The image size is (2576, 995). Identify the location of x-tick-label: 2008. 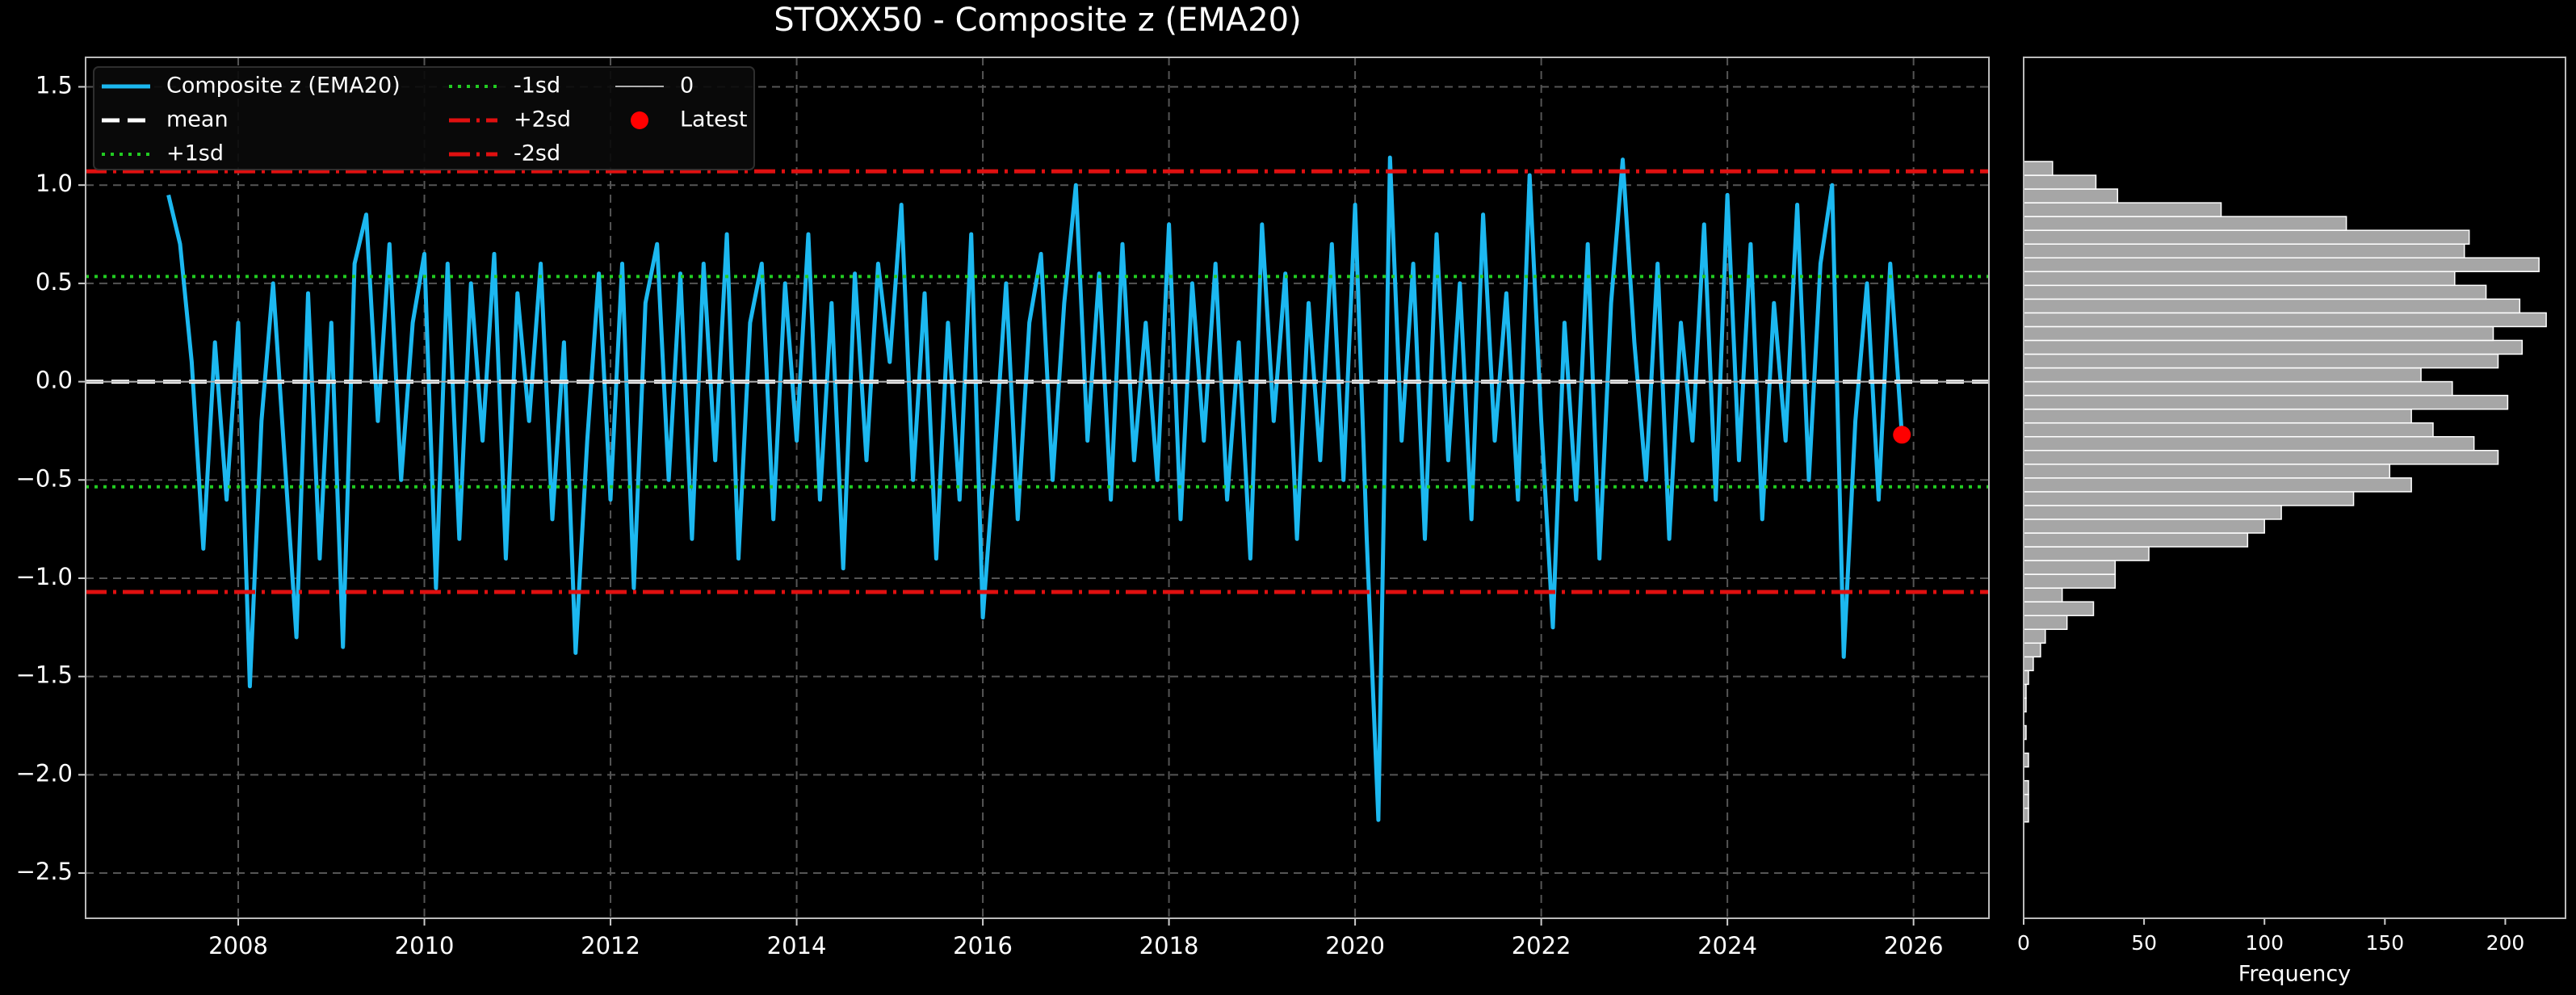
(238, 945).